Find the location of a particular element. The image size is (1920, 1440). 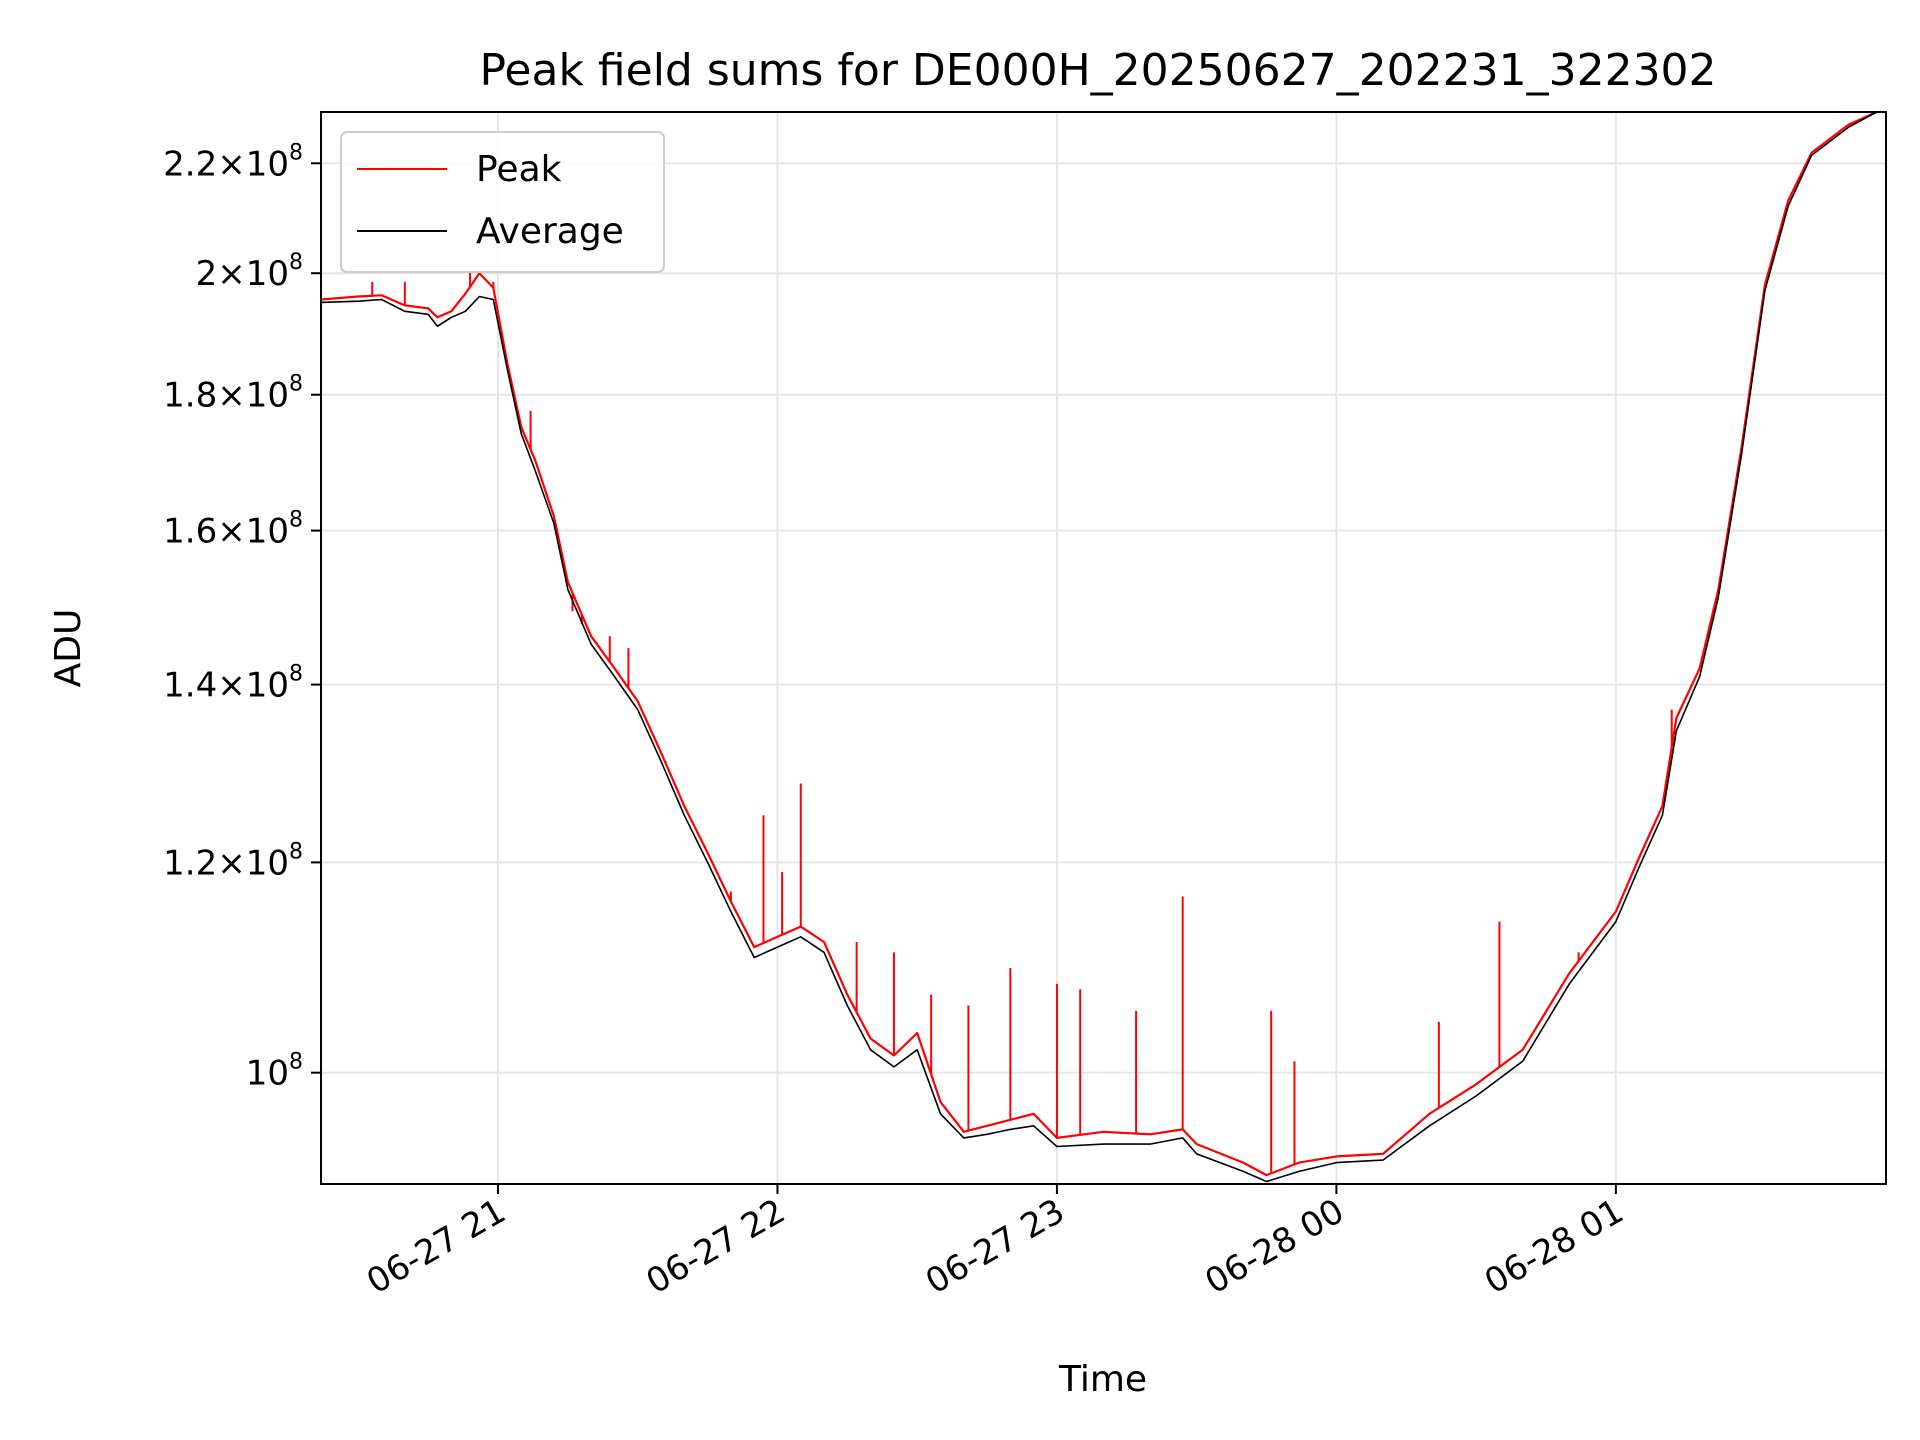

x-axis-label: Time is located at coordinates (1102, 1379).